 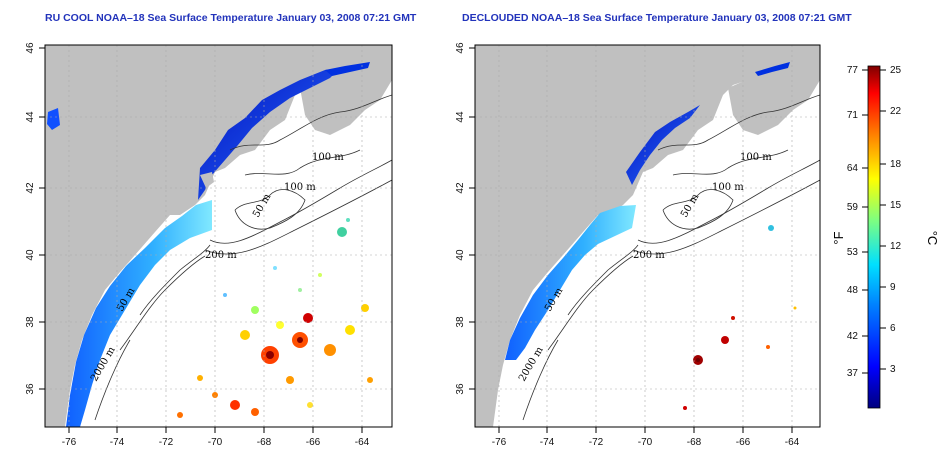 I want to click on sst-nova-scotia-edge-right, so click(x=772, y=69).